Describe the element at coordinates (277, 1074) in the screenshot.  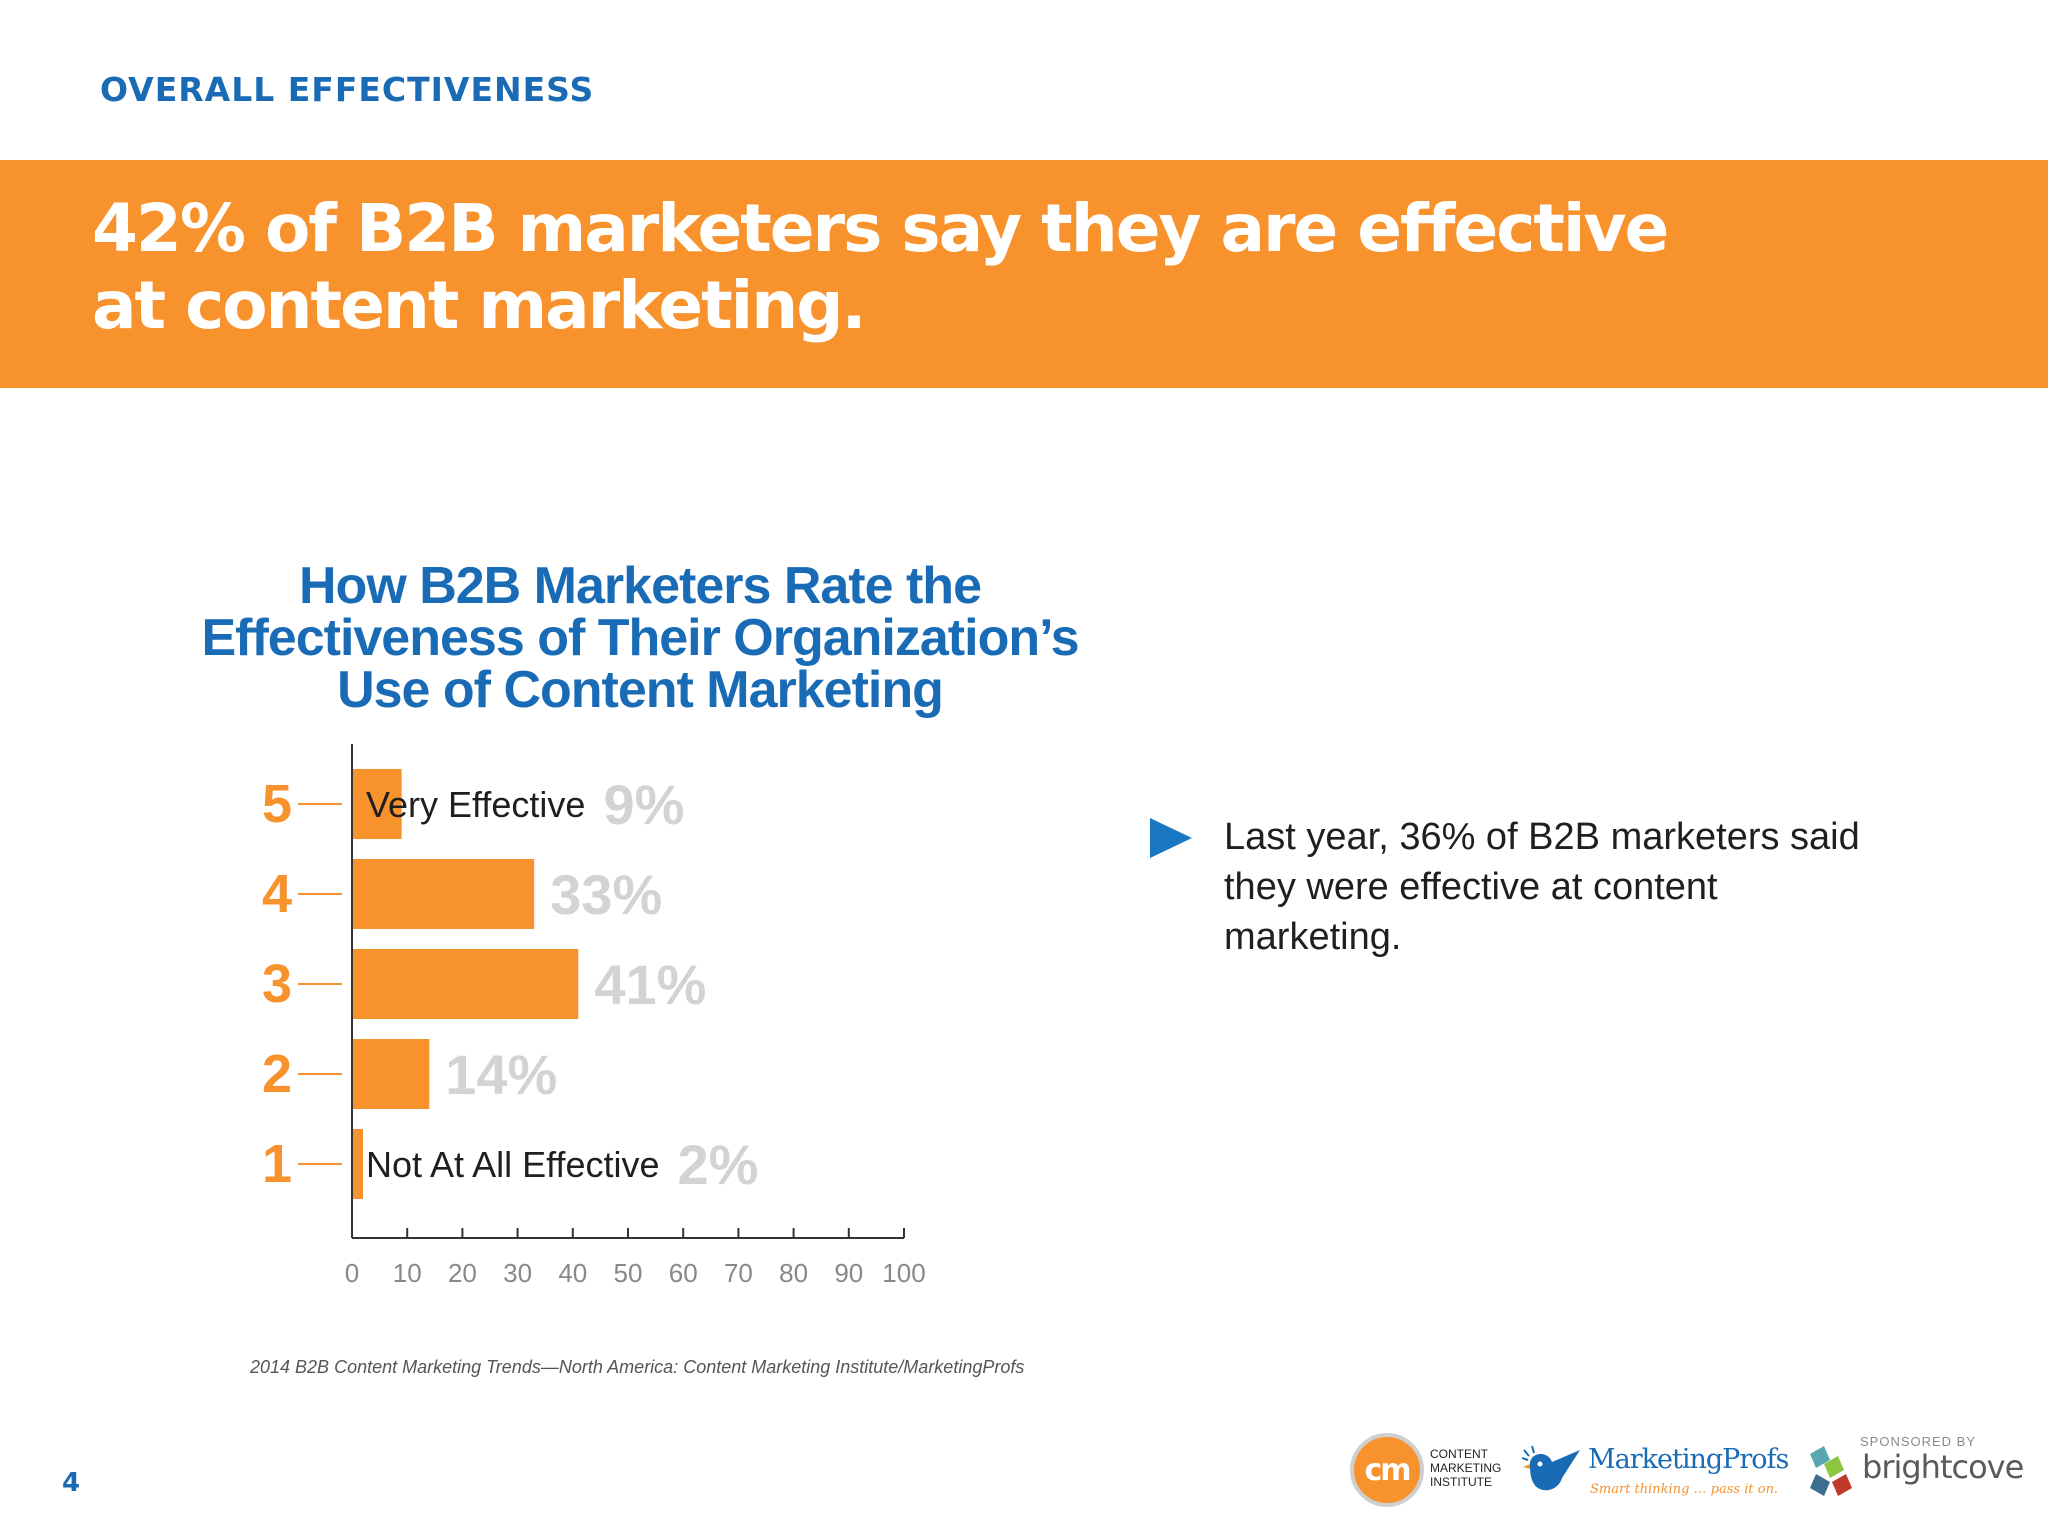
I see `category-label: 2` at that location.